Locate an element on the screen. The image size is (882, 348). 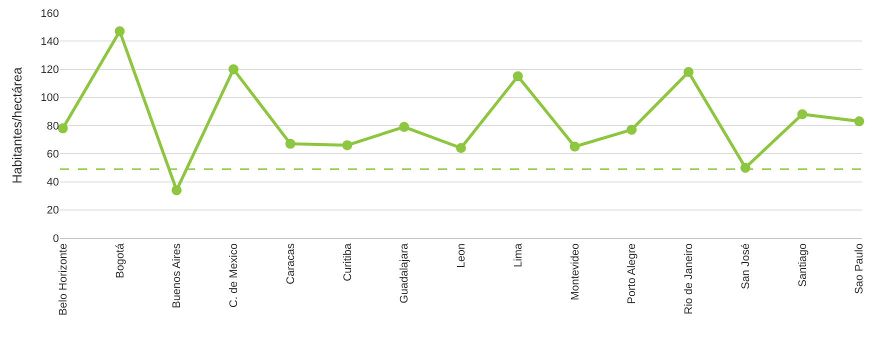
y-tick-label: 60 is located at coordinates (52, 154).